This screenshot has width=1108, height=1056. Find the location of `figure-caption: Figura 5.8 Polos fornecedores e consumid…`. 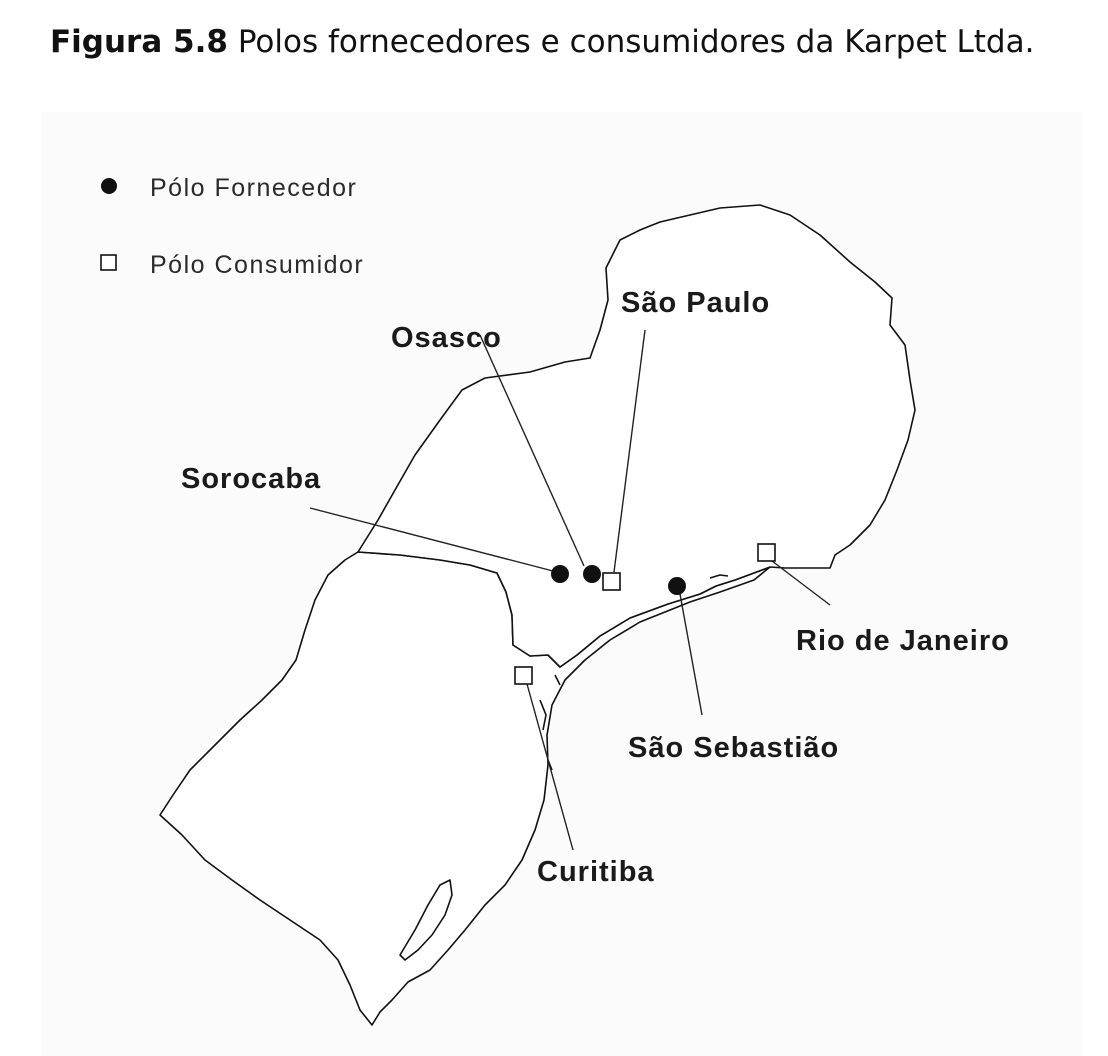

figure-caption: Figura 5.8 Polos fornecedores e consumid… is located at coordinates (570, 42).